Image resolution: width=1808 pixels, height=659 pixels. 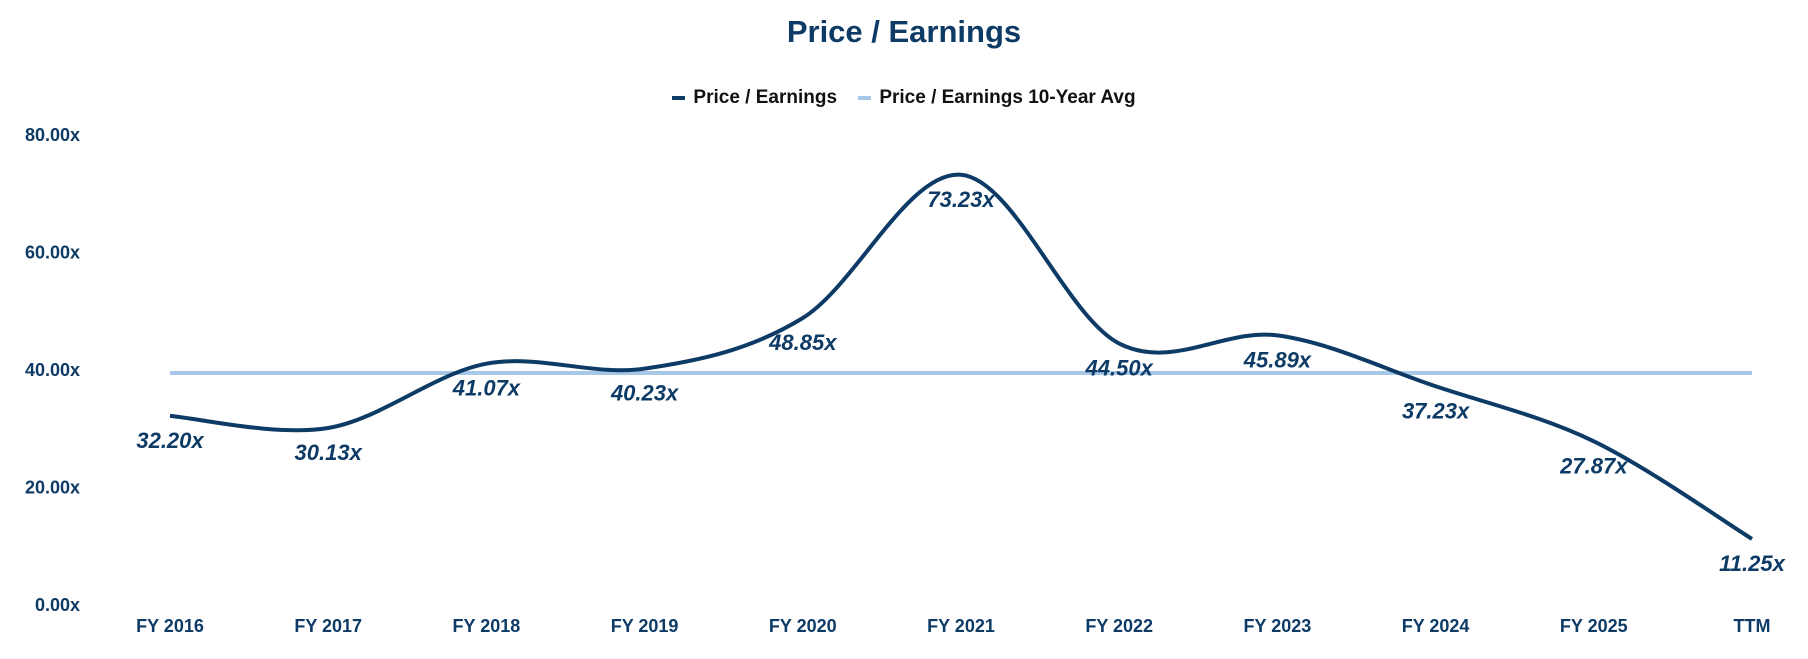 I want to click on legend-item-pe-avg: Price / Earnings 10-Year Avg, so click(x=997, y=98).